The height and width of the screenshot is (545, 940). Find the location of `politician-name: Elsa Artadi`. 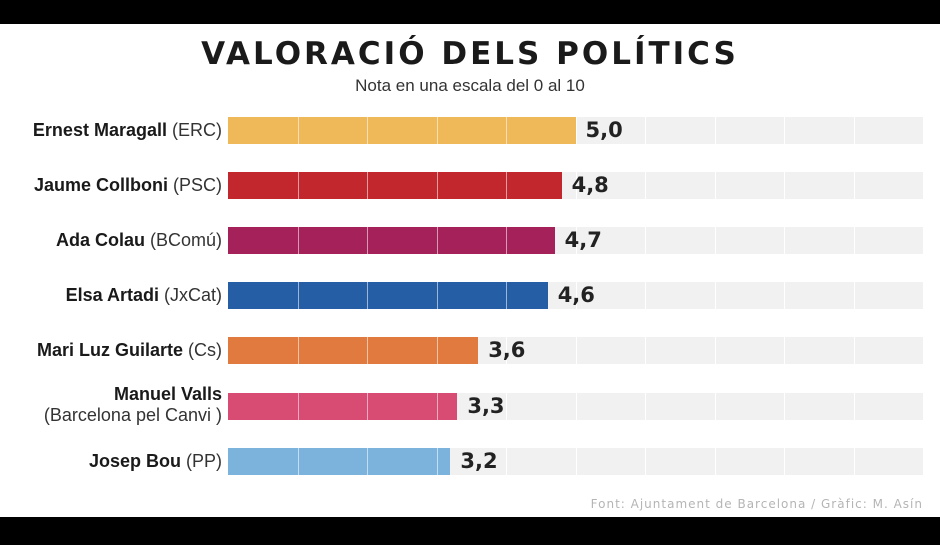

politician-name: Elsa Artadi is located at coordinates (112, 295).